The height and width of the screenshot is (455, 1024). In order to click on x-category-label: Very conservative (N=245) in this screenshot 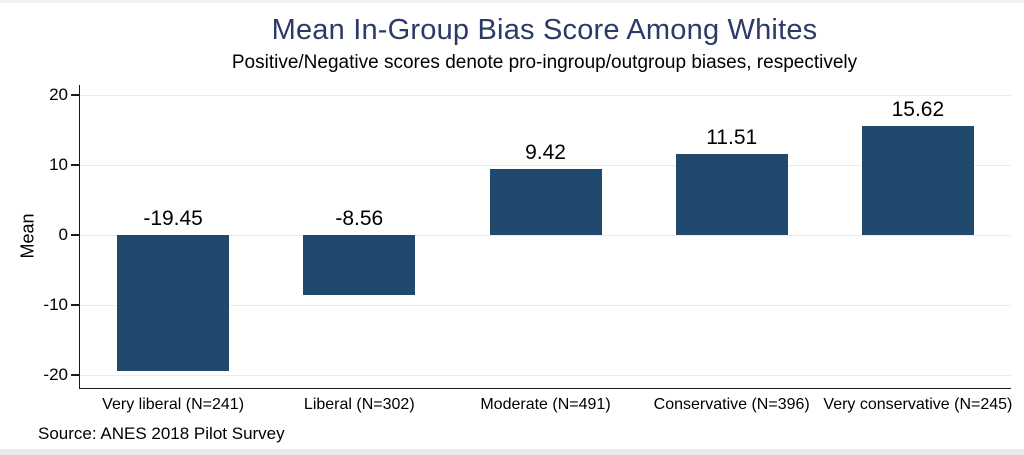, I will do `click(918, 404)`.